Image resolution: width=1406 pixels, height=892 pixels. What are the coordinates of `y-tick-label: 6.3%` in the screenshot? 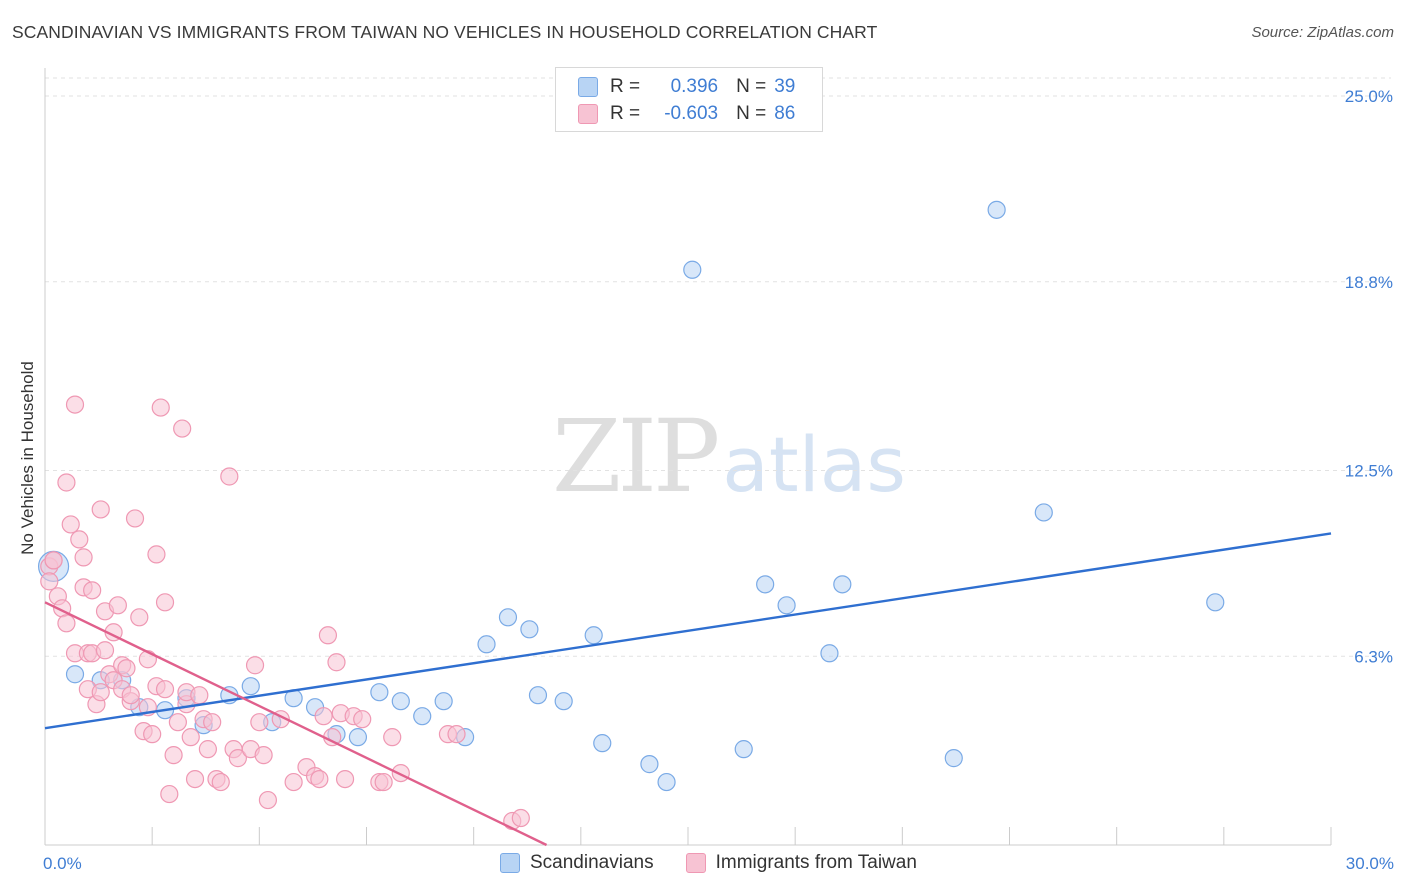 It's located at (1373, 656).